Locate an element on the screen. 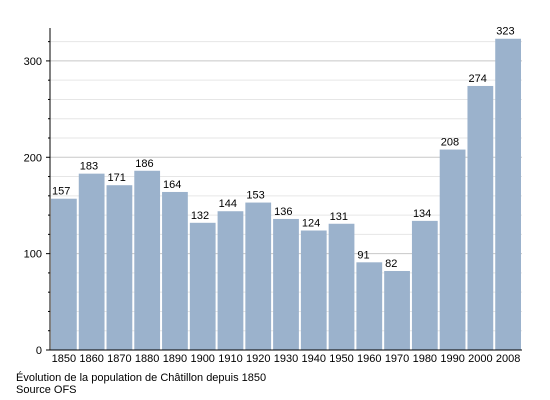  data-label: 131 is located at coordinates (339, 217).